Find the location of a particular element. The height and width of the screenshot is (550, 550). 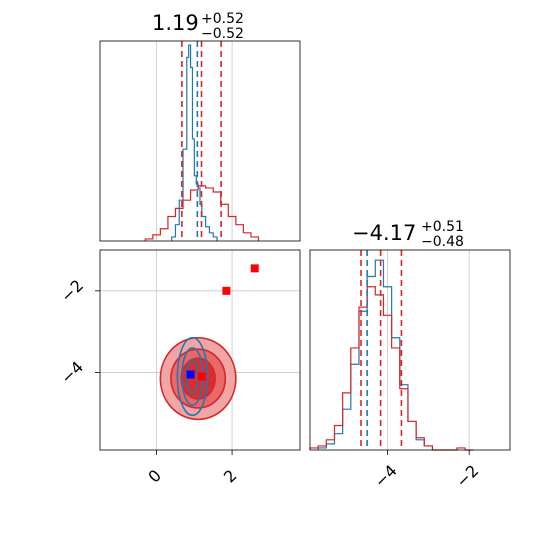

panel-title: −4.17 is located at coordinates (384, 233).